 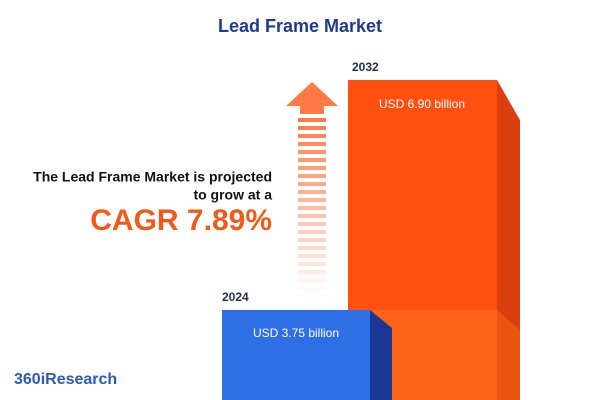 What do you see at coordinates (232, 195) in the screenshot?
I see `statement-line: to grow at a` at bounding box center [232, 195].